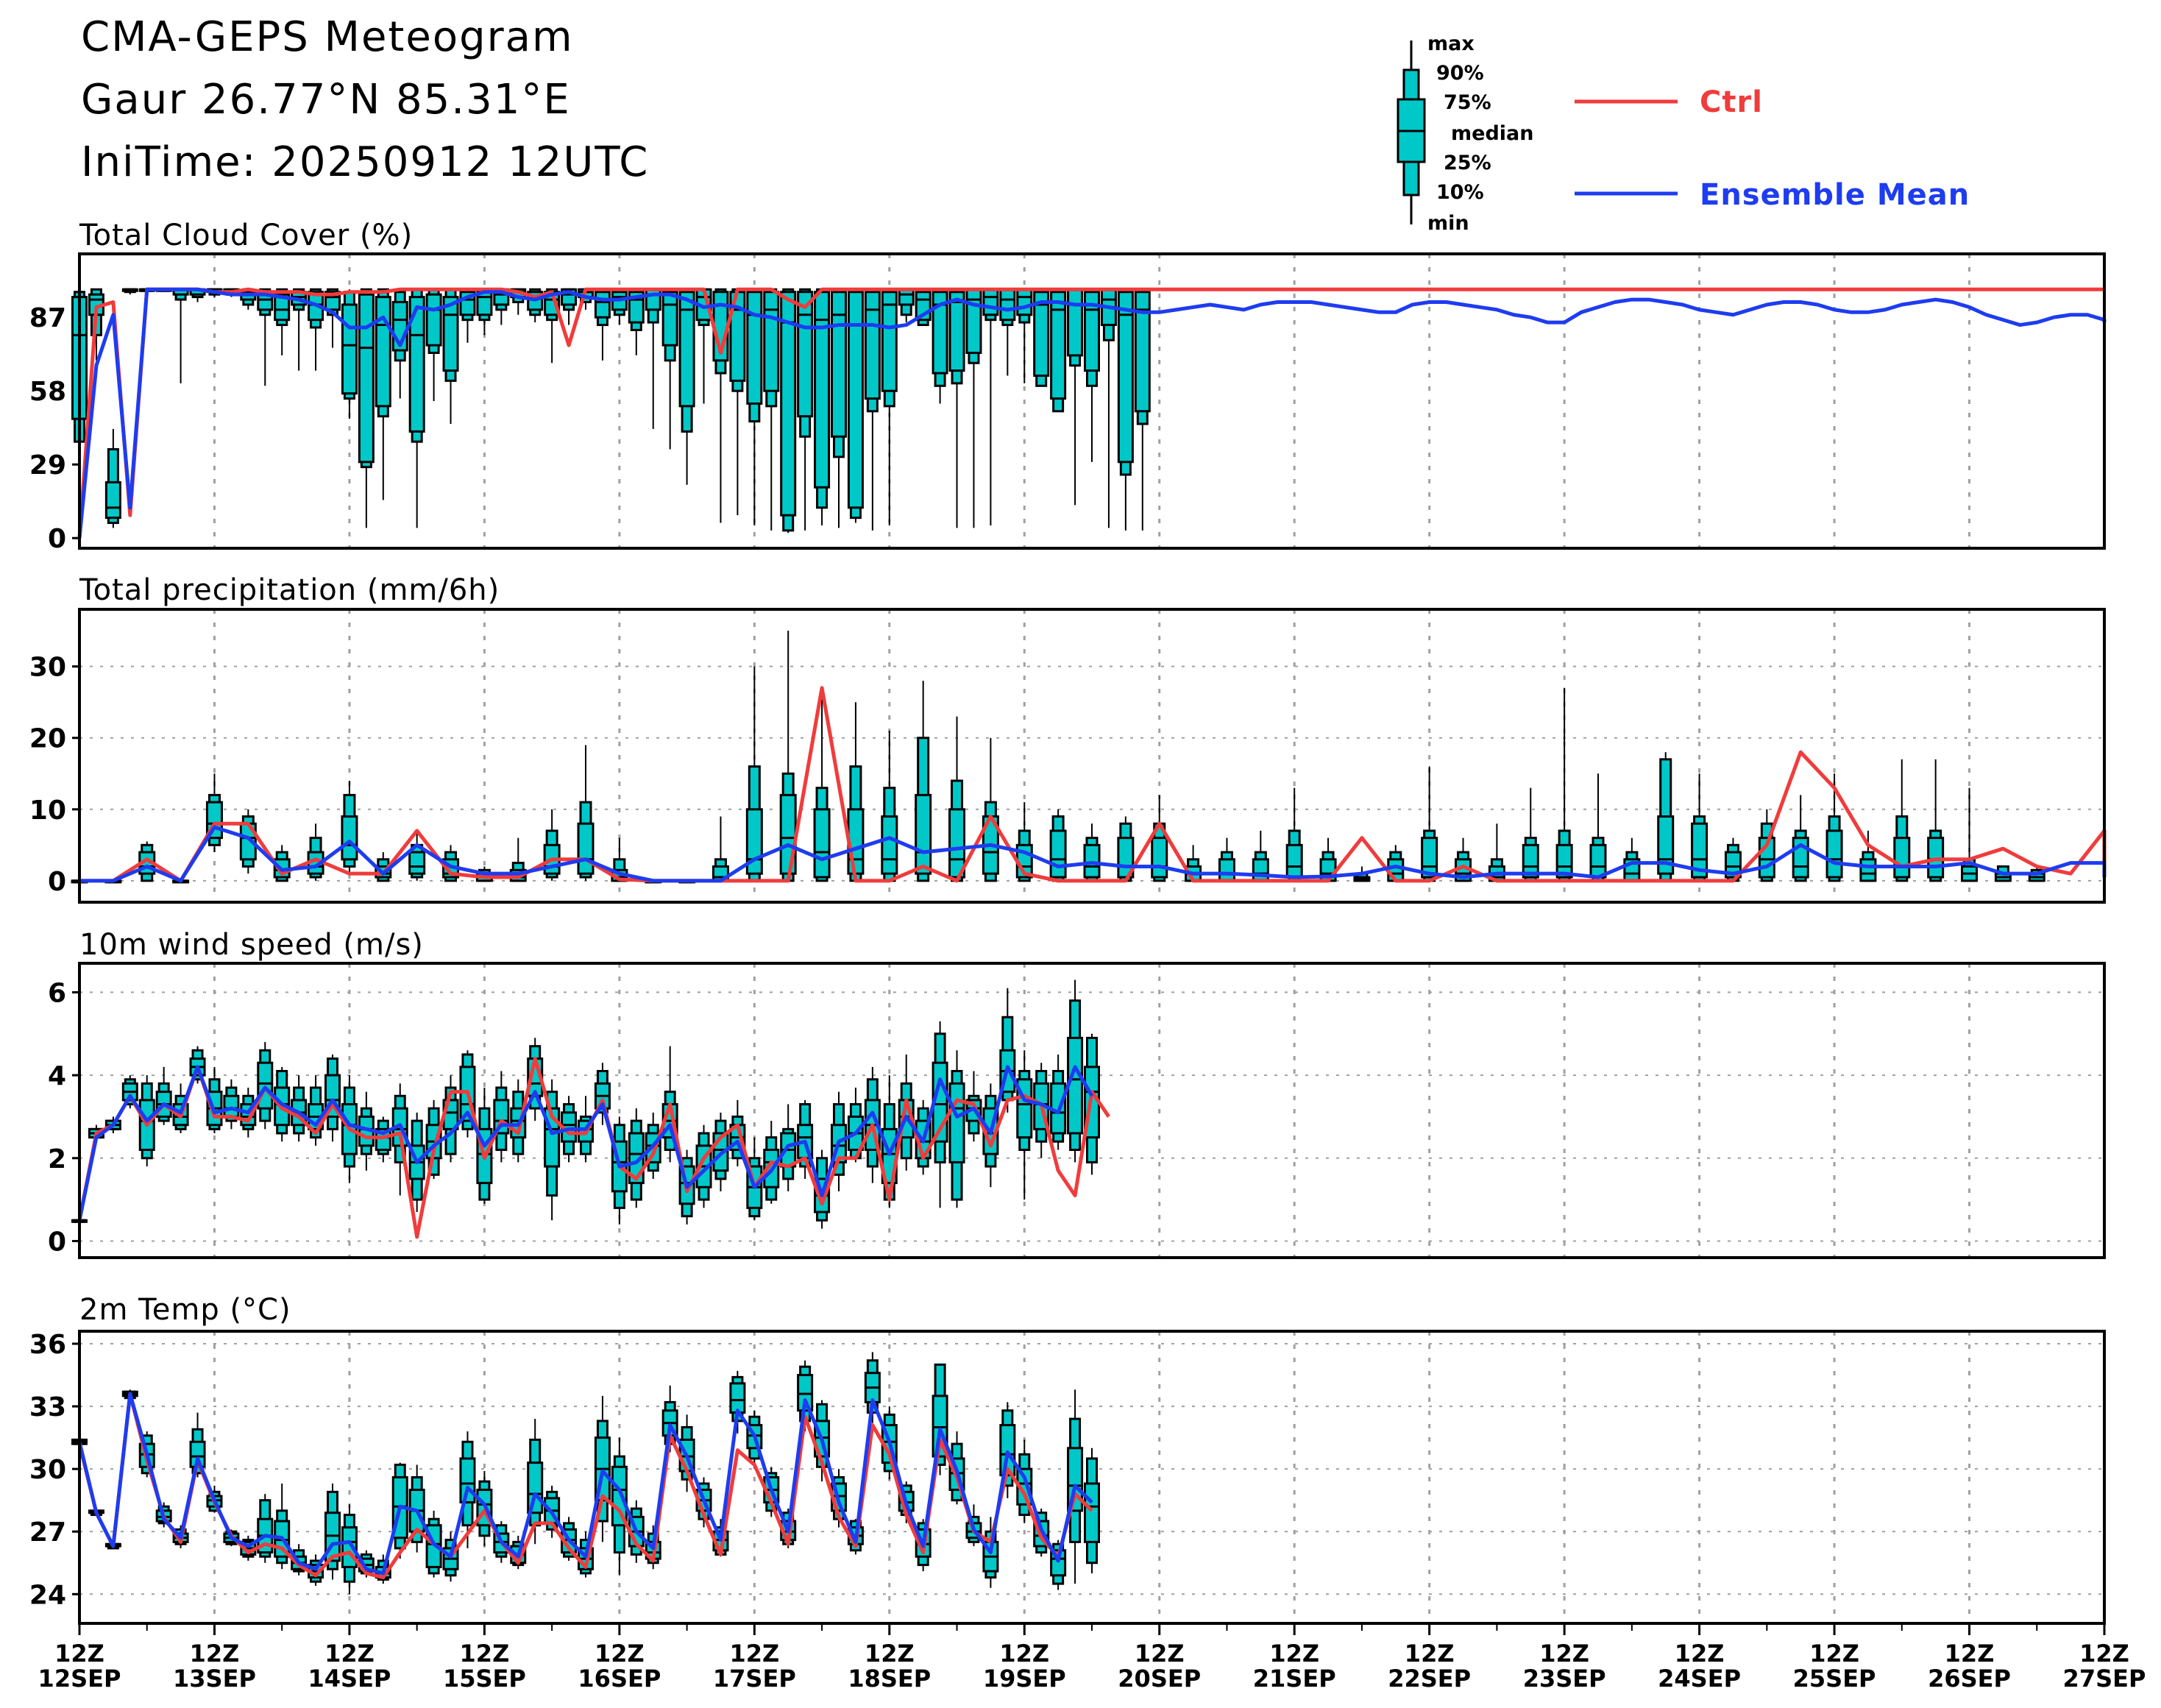  Describe the element at coordinates (484, 1679) in the screenshot. I see `x-tick-date: 15SEP` at that location.